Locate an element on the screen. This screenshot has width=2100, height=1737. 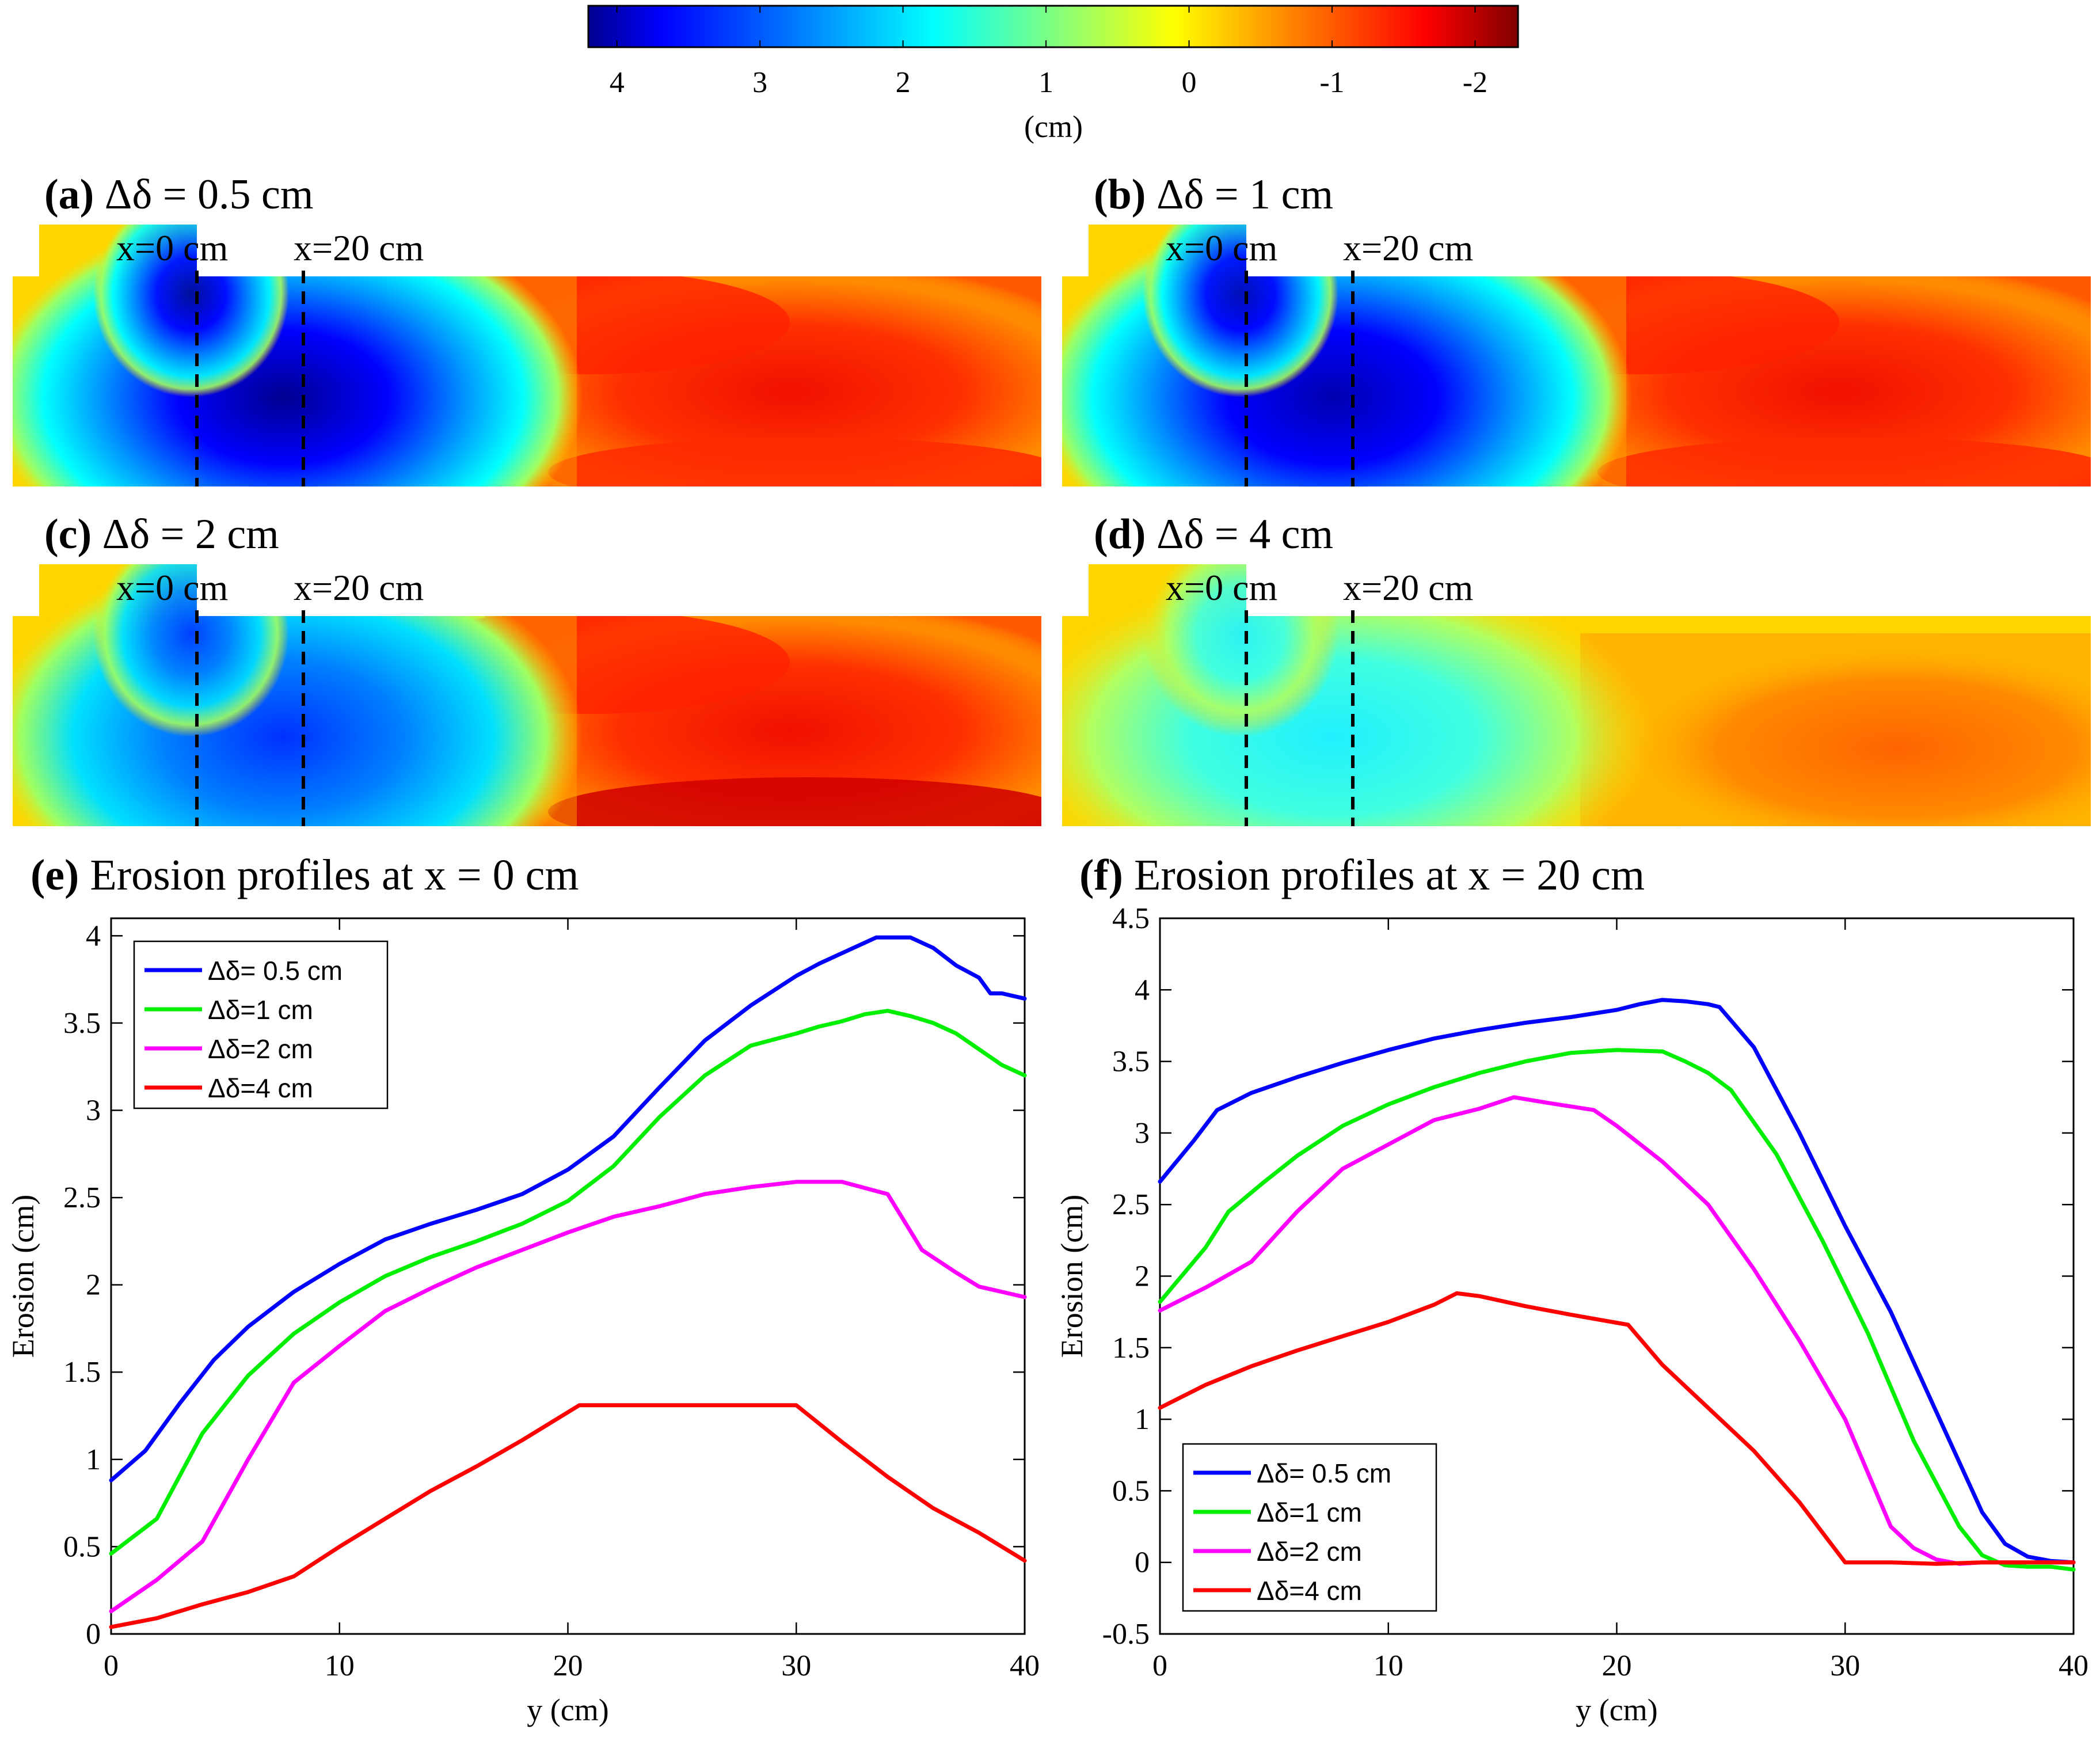
colorbar-tick-label: -1 is located at coordinates (1331, 82).